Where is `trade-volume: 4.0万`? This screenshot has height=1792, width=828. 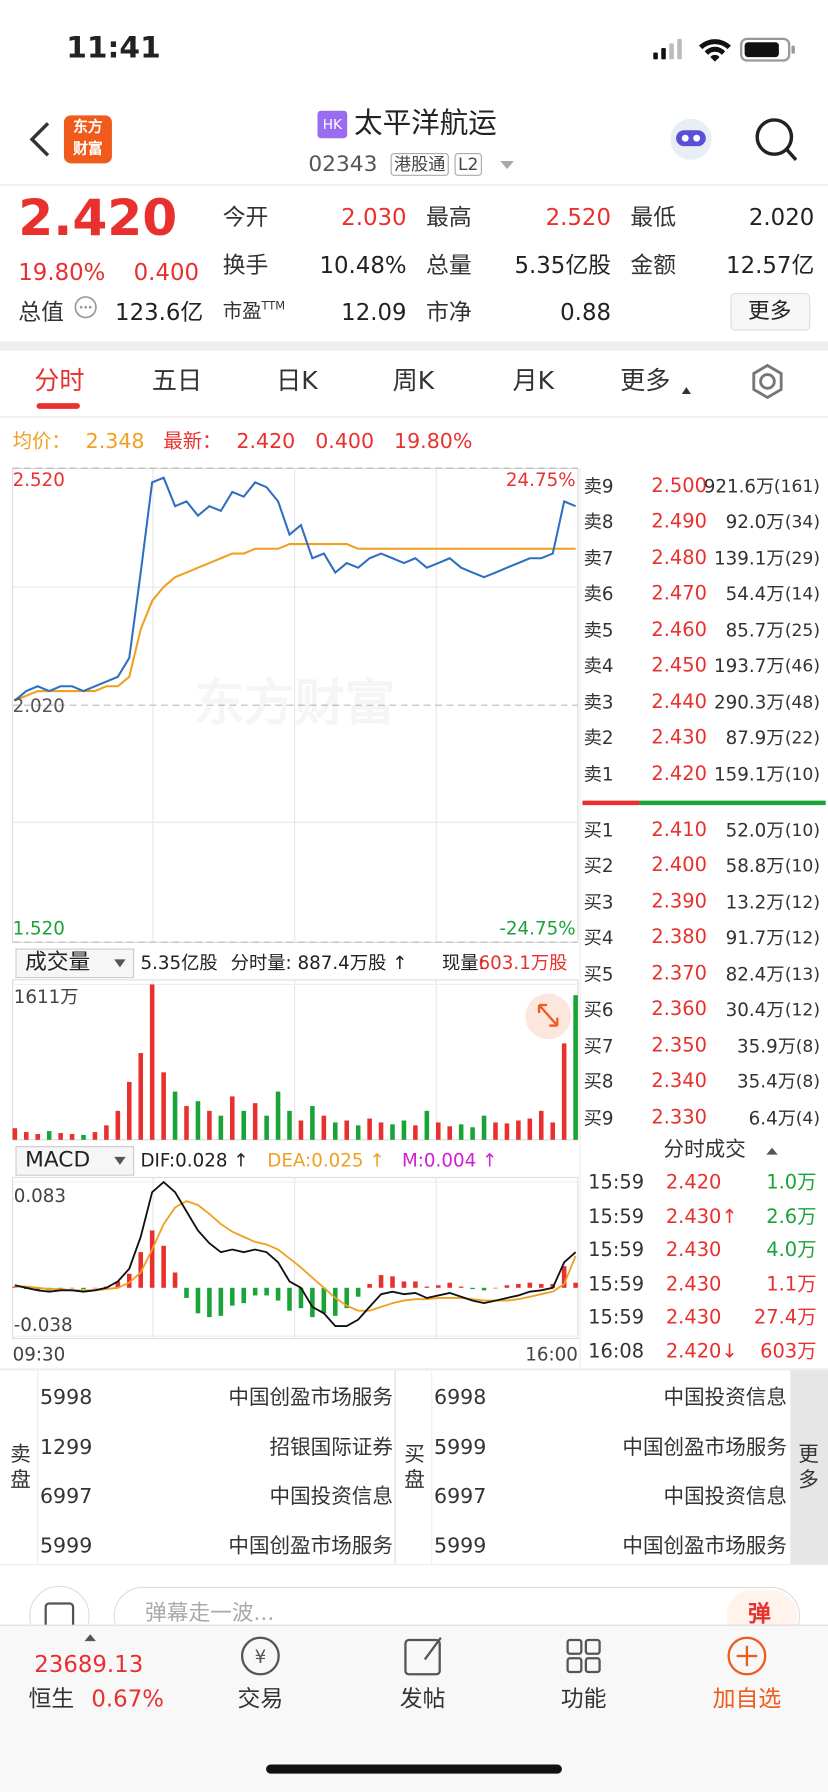
trade-volume: 4.0万 is located at coordinates (791, 1250).